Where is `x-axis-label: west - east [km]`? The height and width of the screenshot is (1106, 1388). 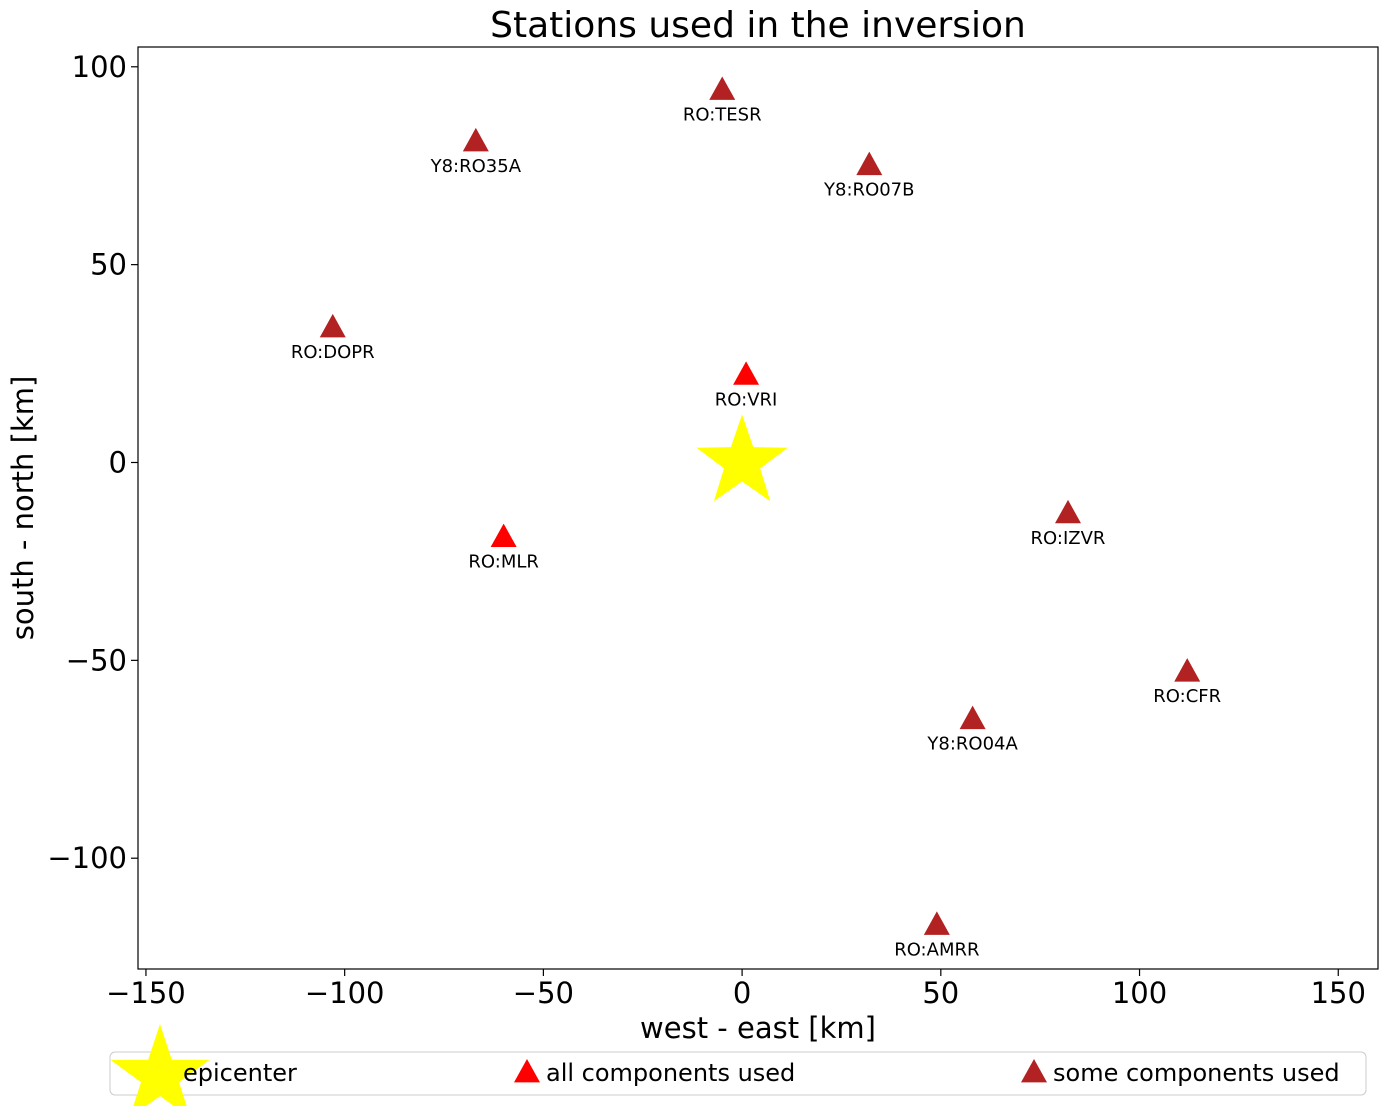 x-axis-label: west - east [km] is located at coordinates (758, 1028).